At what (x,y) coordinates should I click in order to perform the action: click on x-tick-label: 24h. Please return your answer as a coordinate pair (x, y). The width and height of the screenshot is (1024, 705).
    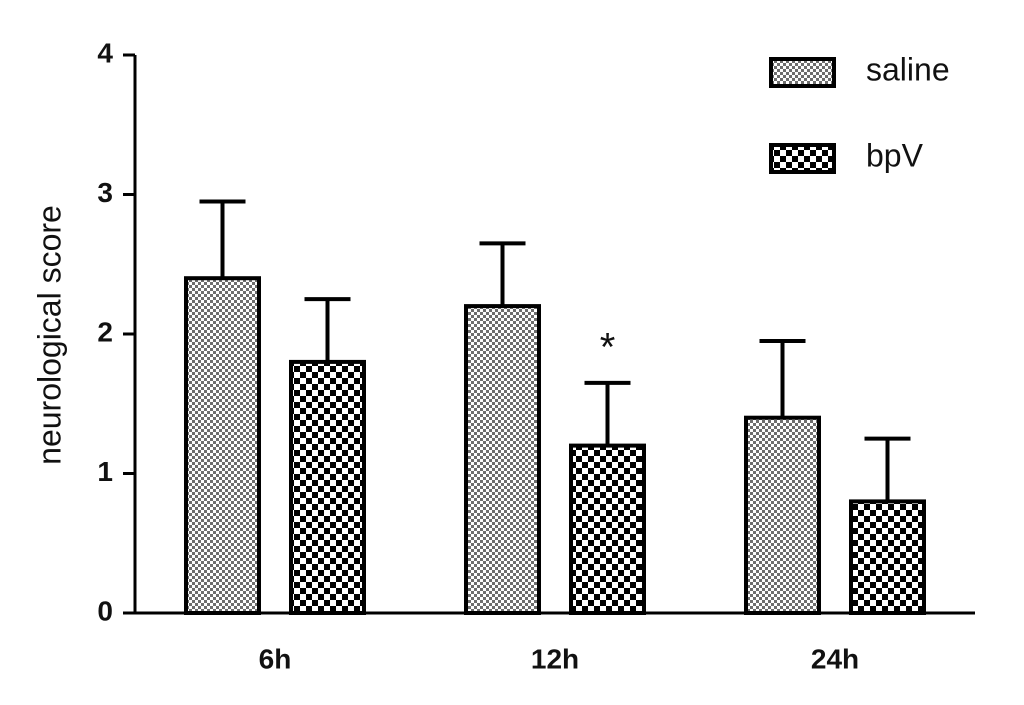
    Looking at the image, I should click on (835, 658).